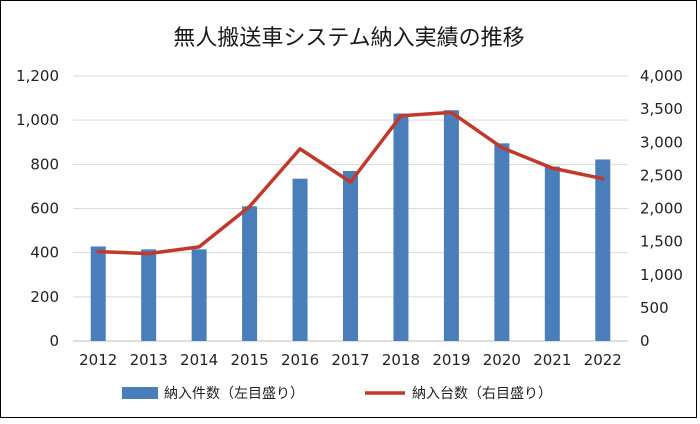 Image resolution: width=700 pixels, height=424 pixels. What do you see at coordinates (199, 360) in the screenshot?
I see `x-tick-label: 2014` at bounding box center [199, 360].